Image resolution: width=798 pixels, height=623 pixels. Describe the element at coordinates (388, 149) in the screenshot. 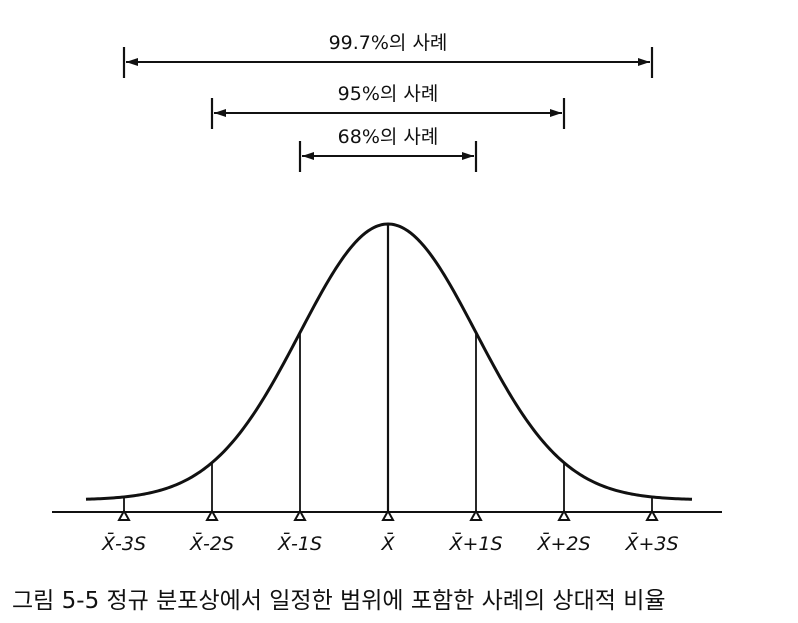

I see `range-bracket-1sigma: 68%의 사례` at that location.